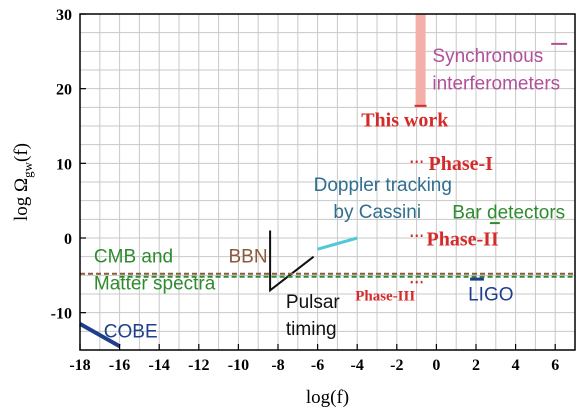  I want to click on y-tick-label: 30, so click(64, 15).